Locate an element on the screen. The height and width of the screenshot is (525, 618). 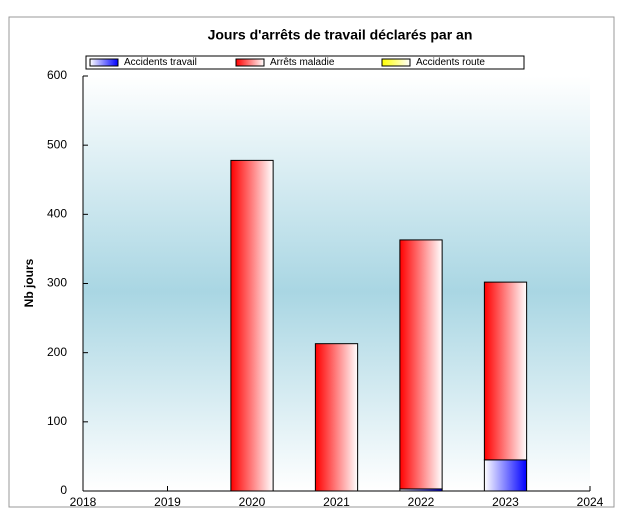
legend-label: Accidents travail is located at coordinates (160, 62).